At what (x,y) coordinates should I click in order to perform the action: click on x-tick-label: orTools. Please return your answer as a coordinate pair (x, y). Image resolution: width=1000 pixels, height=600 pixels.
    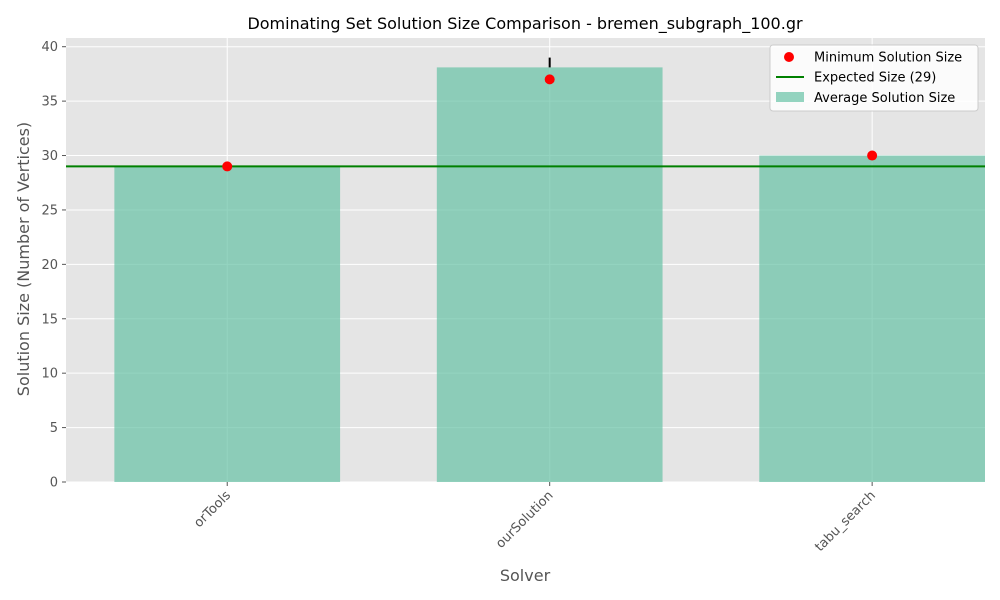
    Looking at the image, I should click on (212, 509).